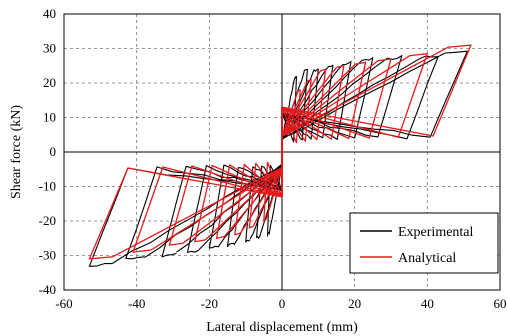  What do you see at coordinates (436, 232) in the screenshot?
I see `legend-label: Experimental` at bounding box center [436, 232].